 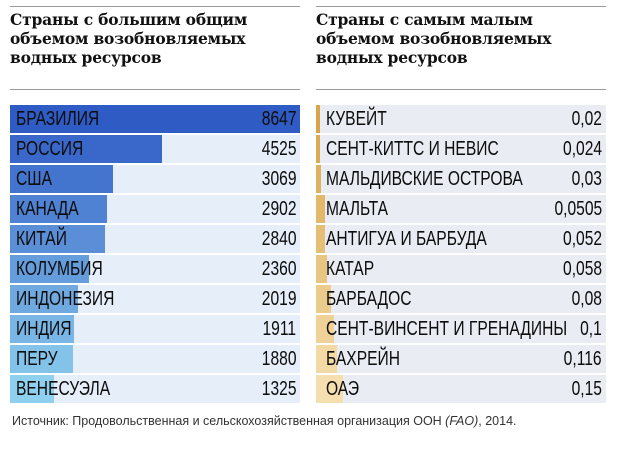 I want to click on bar-row: БРАЗИЛИЯ 8647, so click(x=155, y=119).